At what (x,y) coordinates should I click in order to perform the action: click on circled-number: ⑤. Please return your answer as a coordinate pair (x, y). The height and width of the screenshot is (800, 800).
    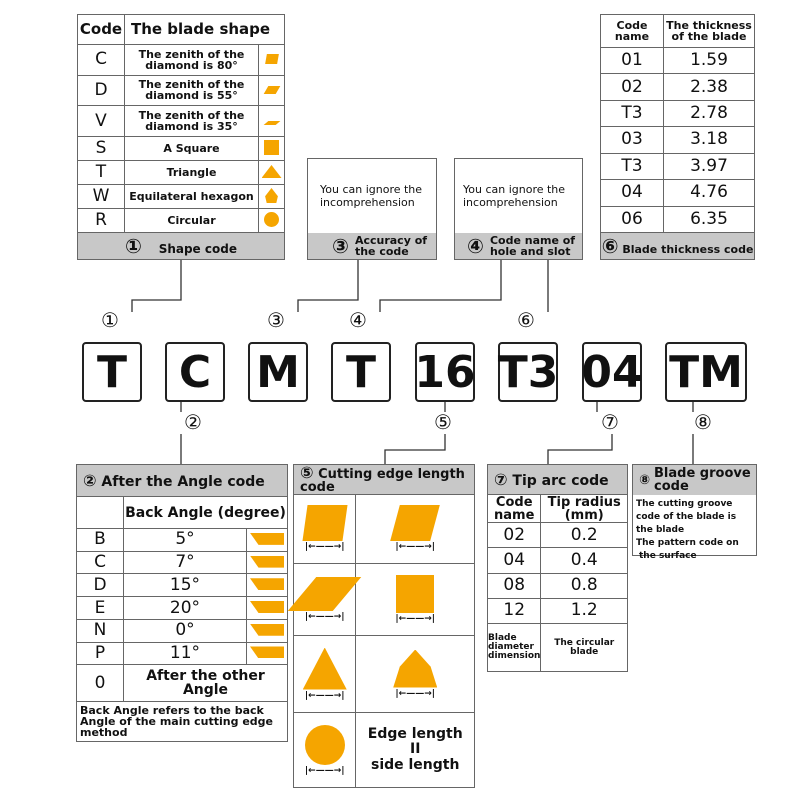
    Looking at the image, I should click on (307, 472).